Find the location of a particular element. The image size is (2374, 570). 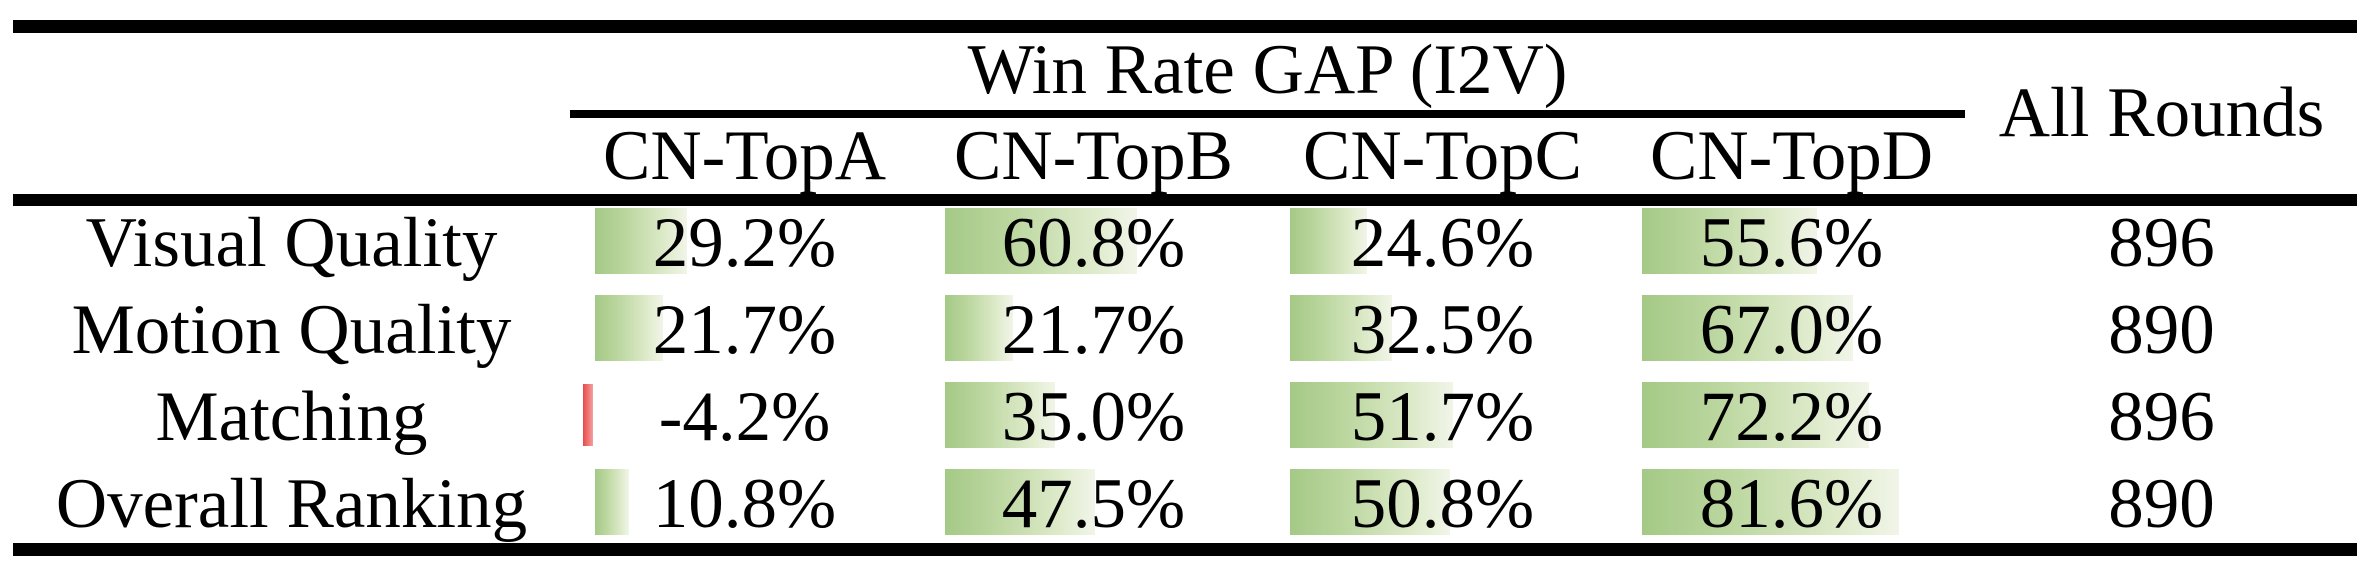

cell-value: 81.6% is located at coordinates (1791, 503).